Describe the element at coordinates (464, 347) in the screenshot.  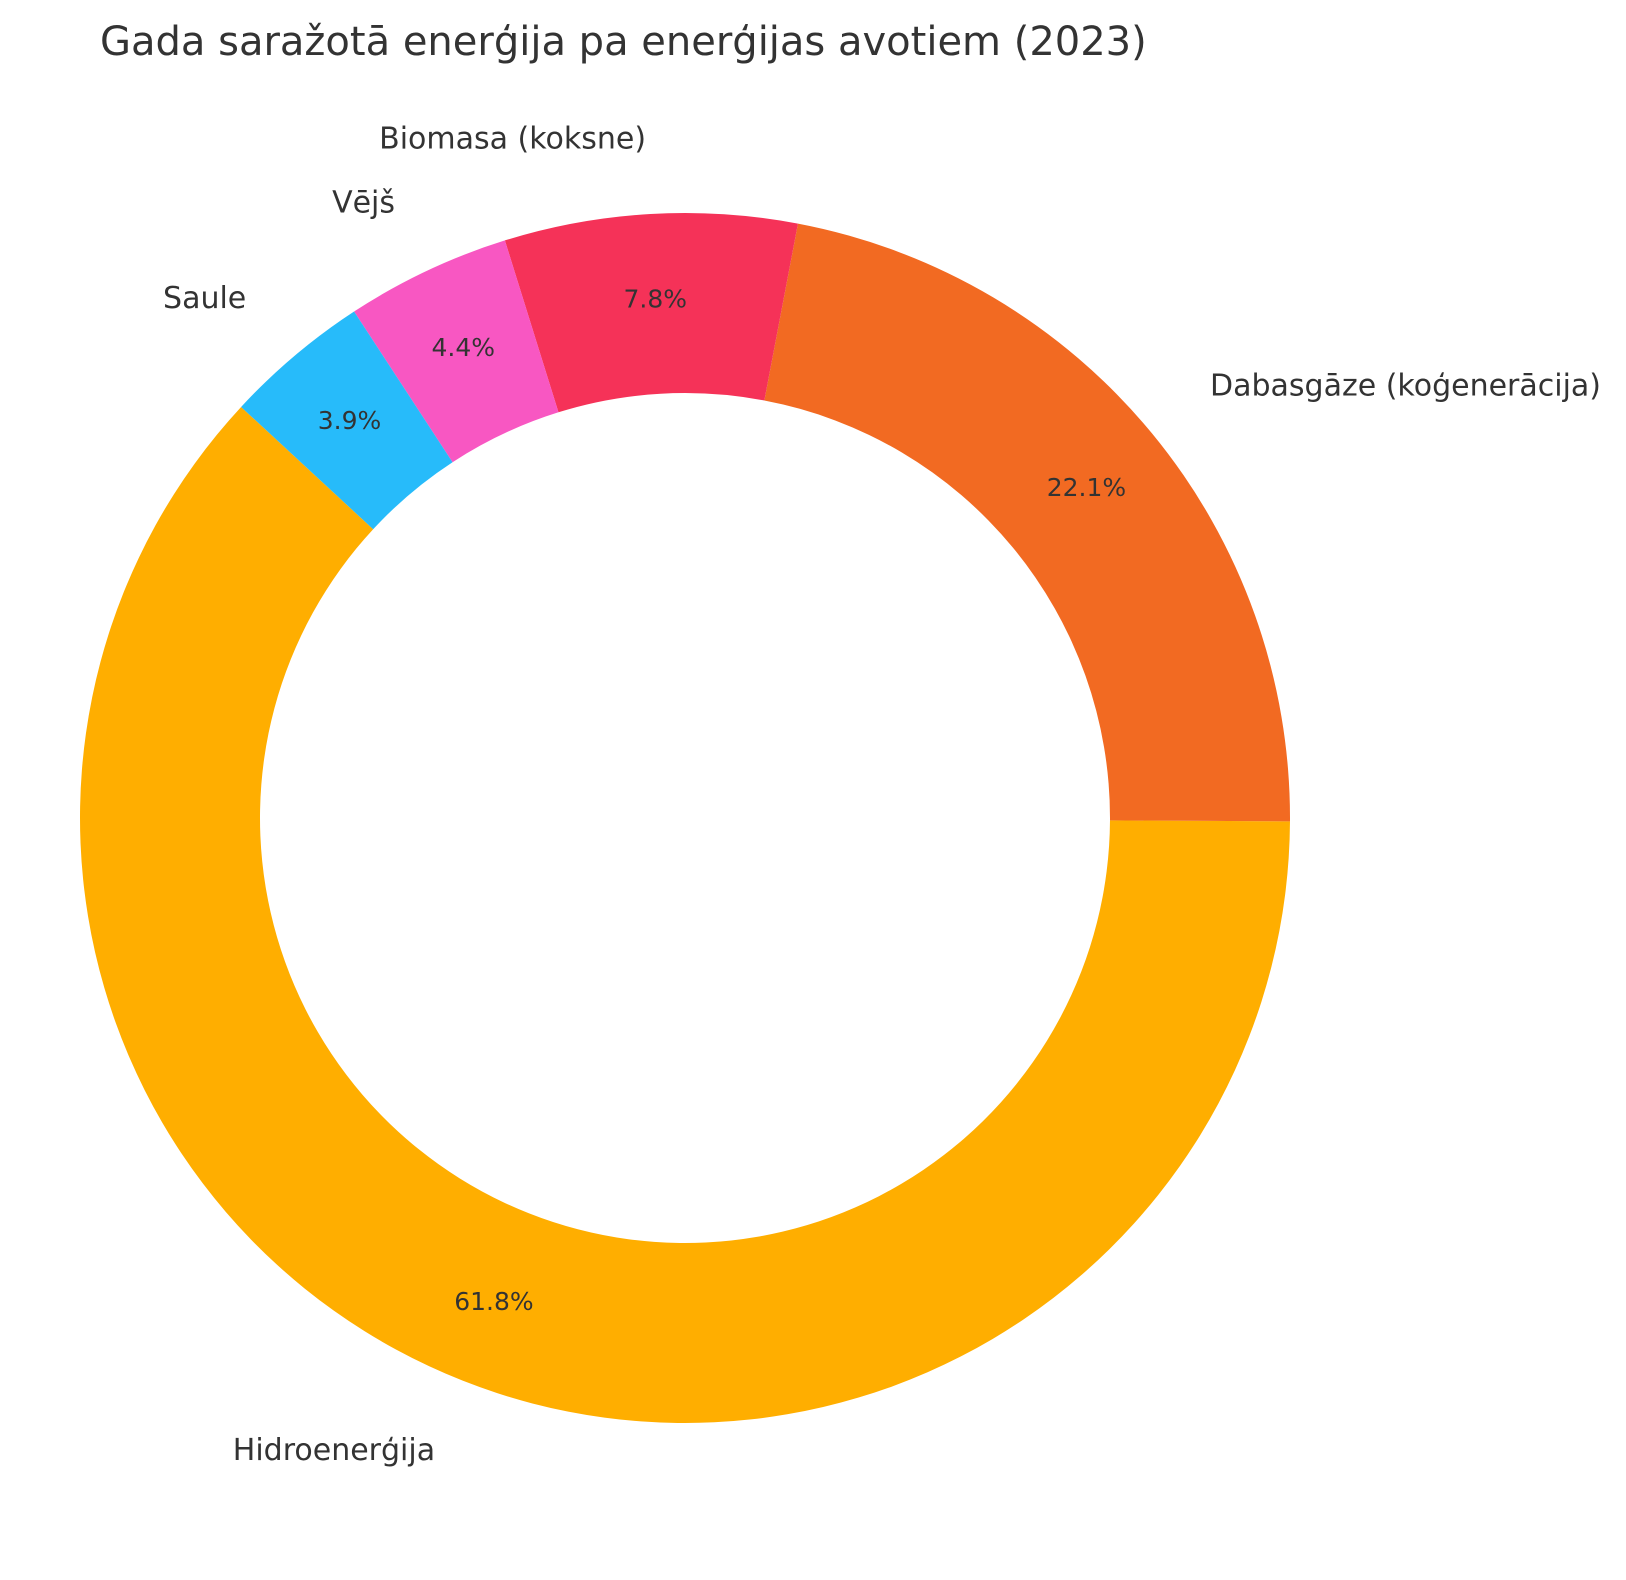
I see `value-label-vejs: 4.4%` at that location.